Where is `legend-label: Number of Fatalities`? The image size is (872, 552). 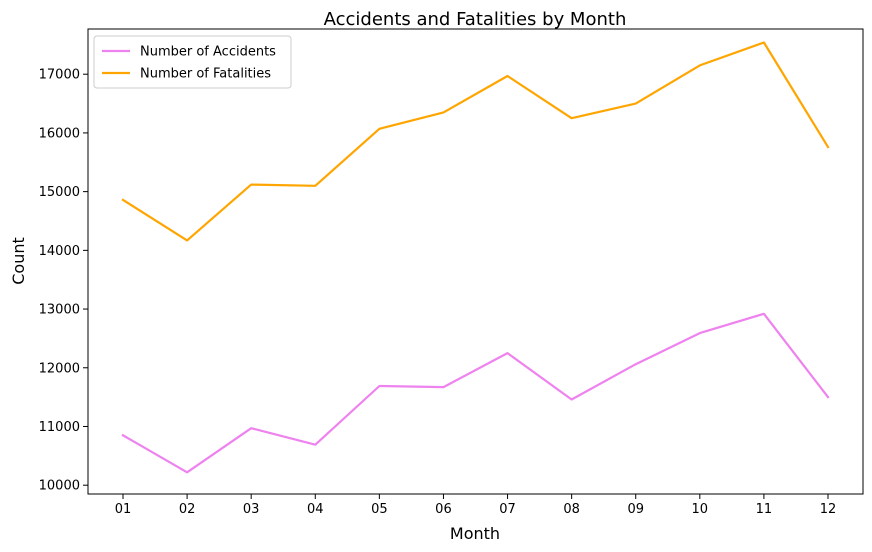
legend-label: Number of Fatalities is located at coordinates (205, 74).